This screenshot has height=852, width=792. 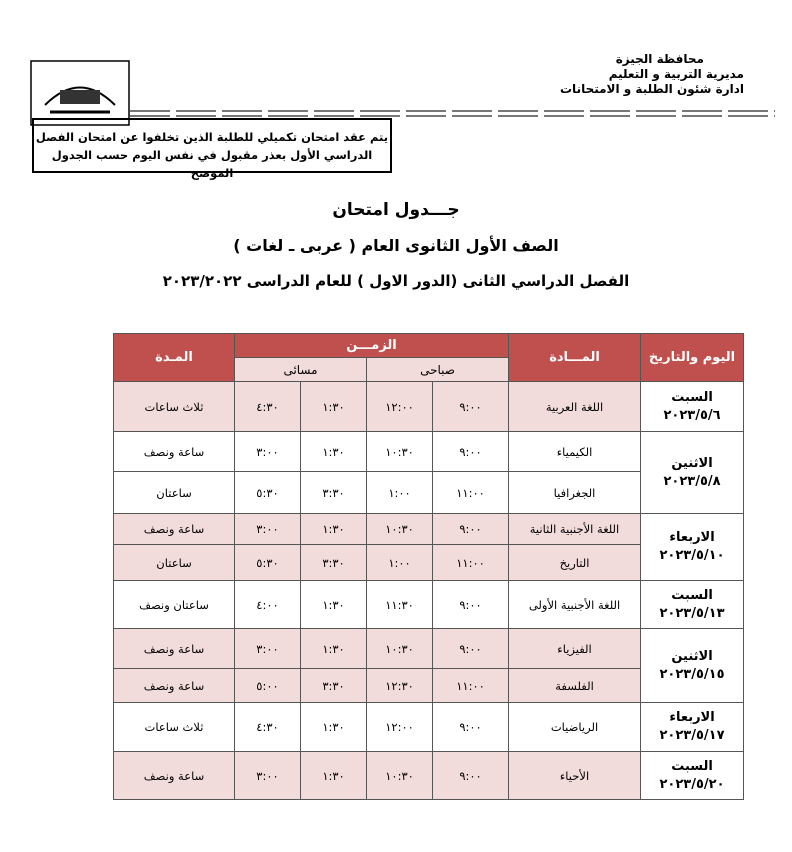 What do you see at coordinates (659, 59) in the screenshot?
I see `header-line: محافظة الجيزة` at bounding box center [659, 59].